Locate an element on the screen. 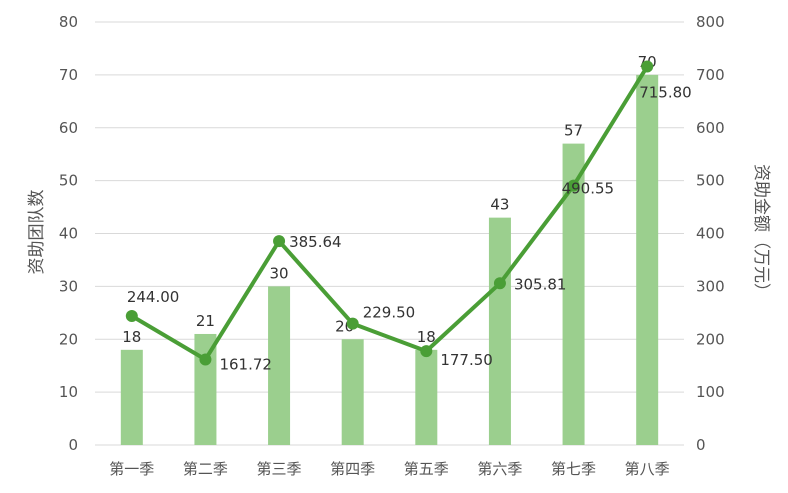 The image size is (788, 493). y-tick-label-right: 0 is located at coordinates (701, 445).